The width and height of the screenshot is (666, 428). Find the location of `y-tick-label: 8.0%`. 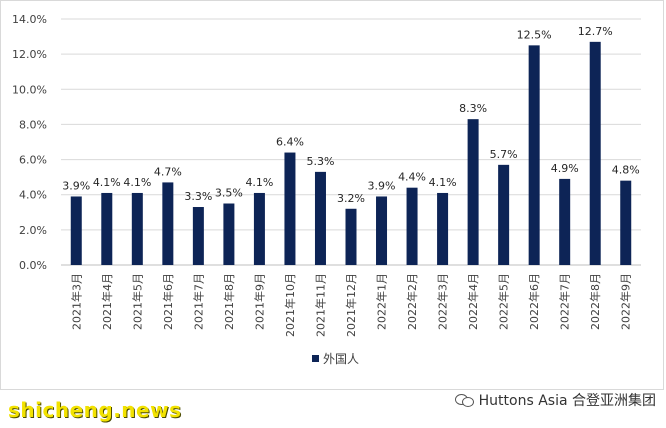

y-tick-label: 8.0% is located at coordinates (33, 124).